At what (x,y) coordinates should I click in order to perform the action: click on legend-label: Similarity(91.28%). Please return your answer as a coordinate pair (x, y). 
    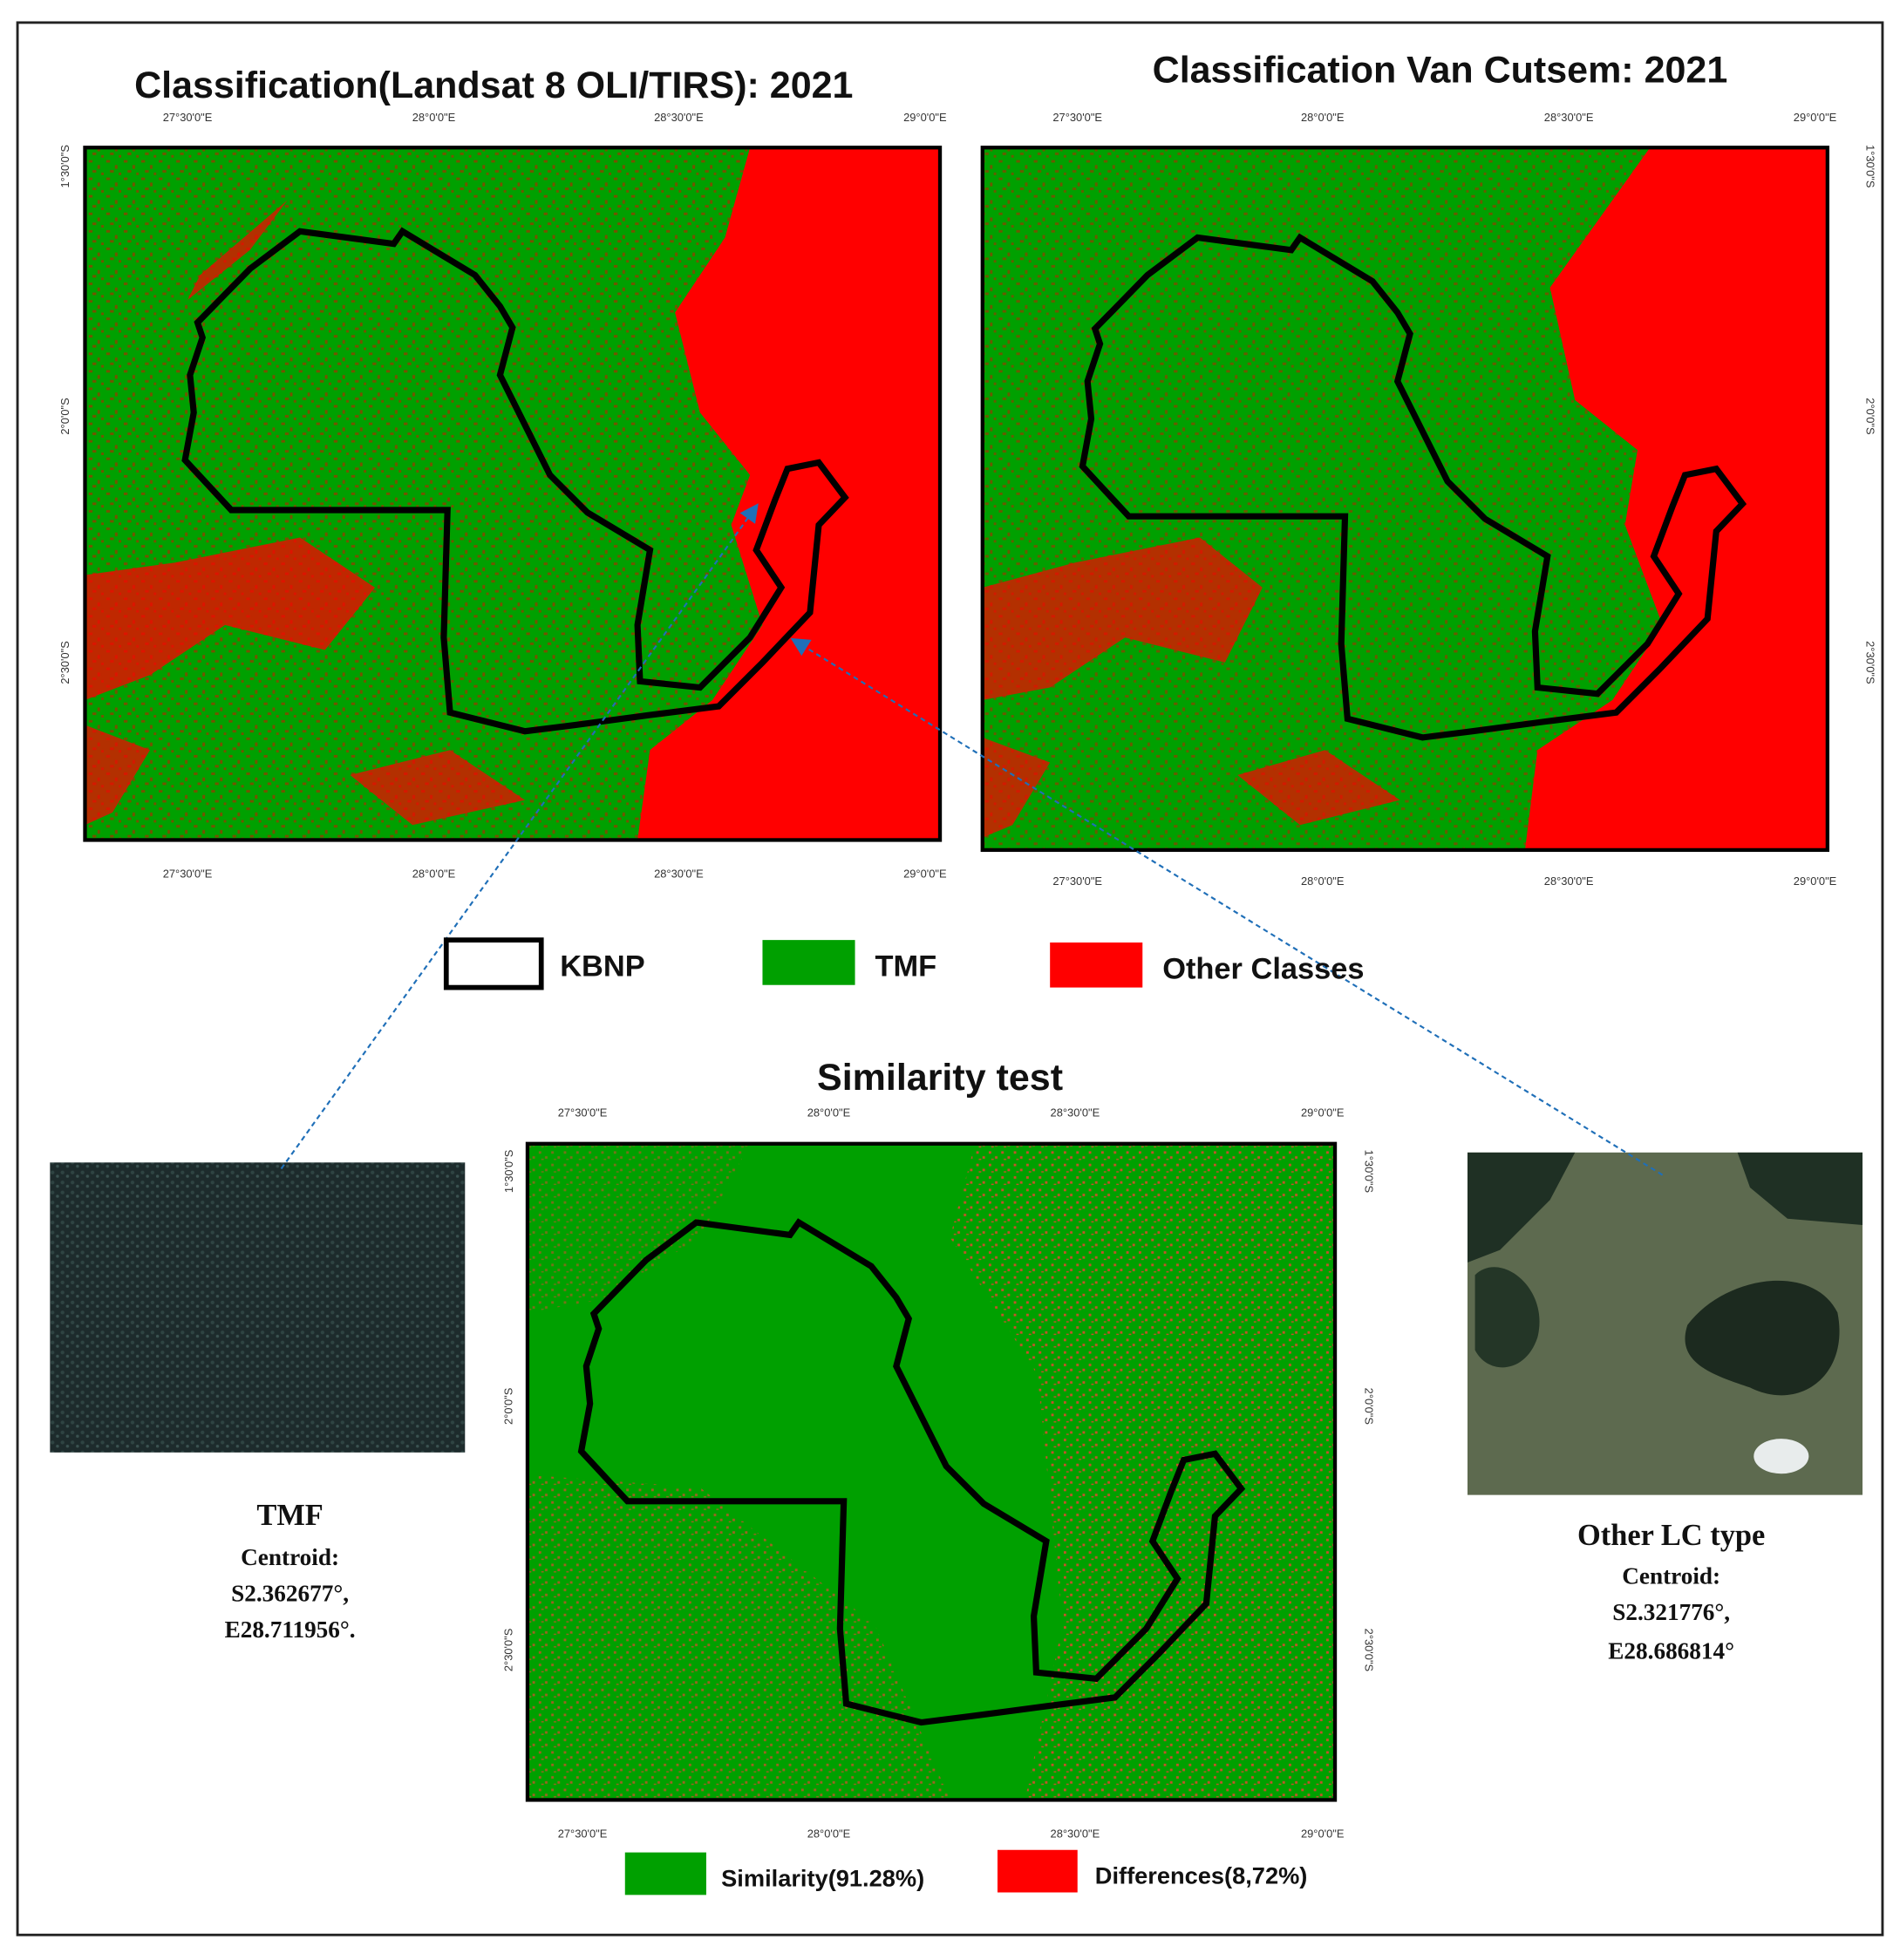
    Looking at the image, I should click on (822, 1877).